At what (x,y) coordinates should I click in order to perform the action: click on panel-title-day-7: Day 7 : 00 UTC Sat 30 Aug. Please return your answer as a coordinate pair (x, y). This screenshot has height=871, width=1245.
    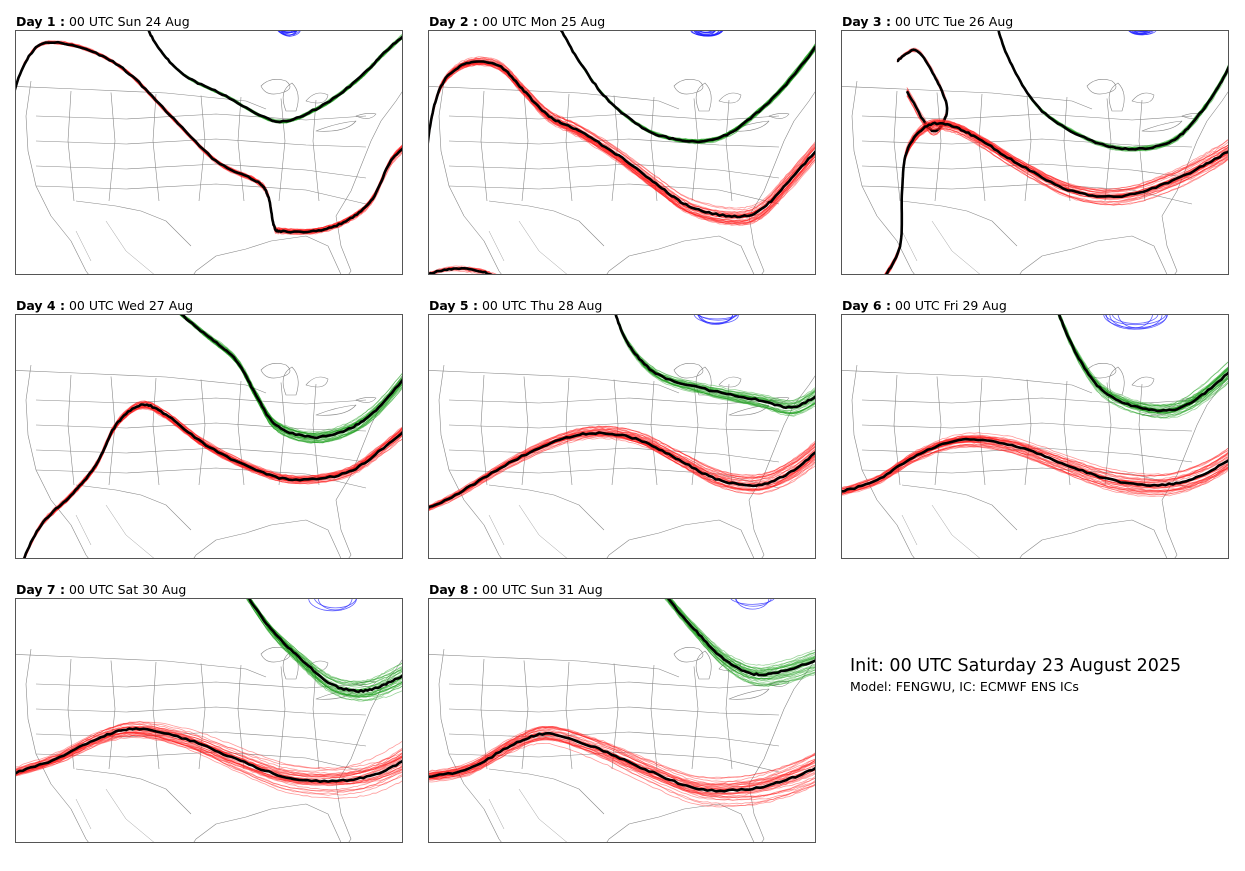
    Looking at the image, I should click on (101, 589).